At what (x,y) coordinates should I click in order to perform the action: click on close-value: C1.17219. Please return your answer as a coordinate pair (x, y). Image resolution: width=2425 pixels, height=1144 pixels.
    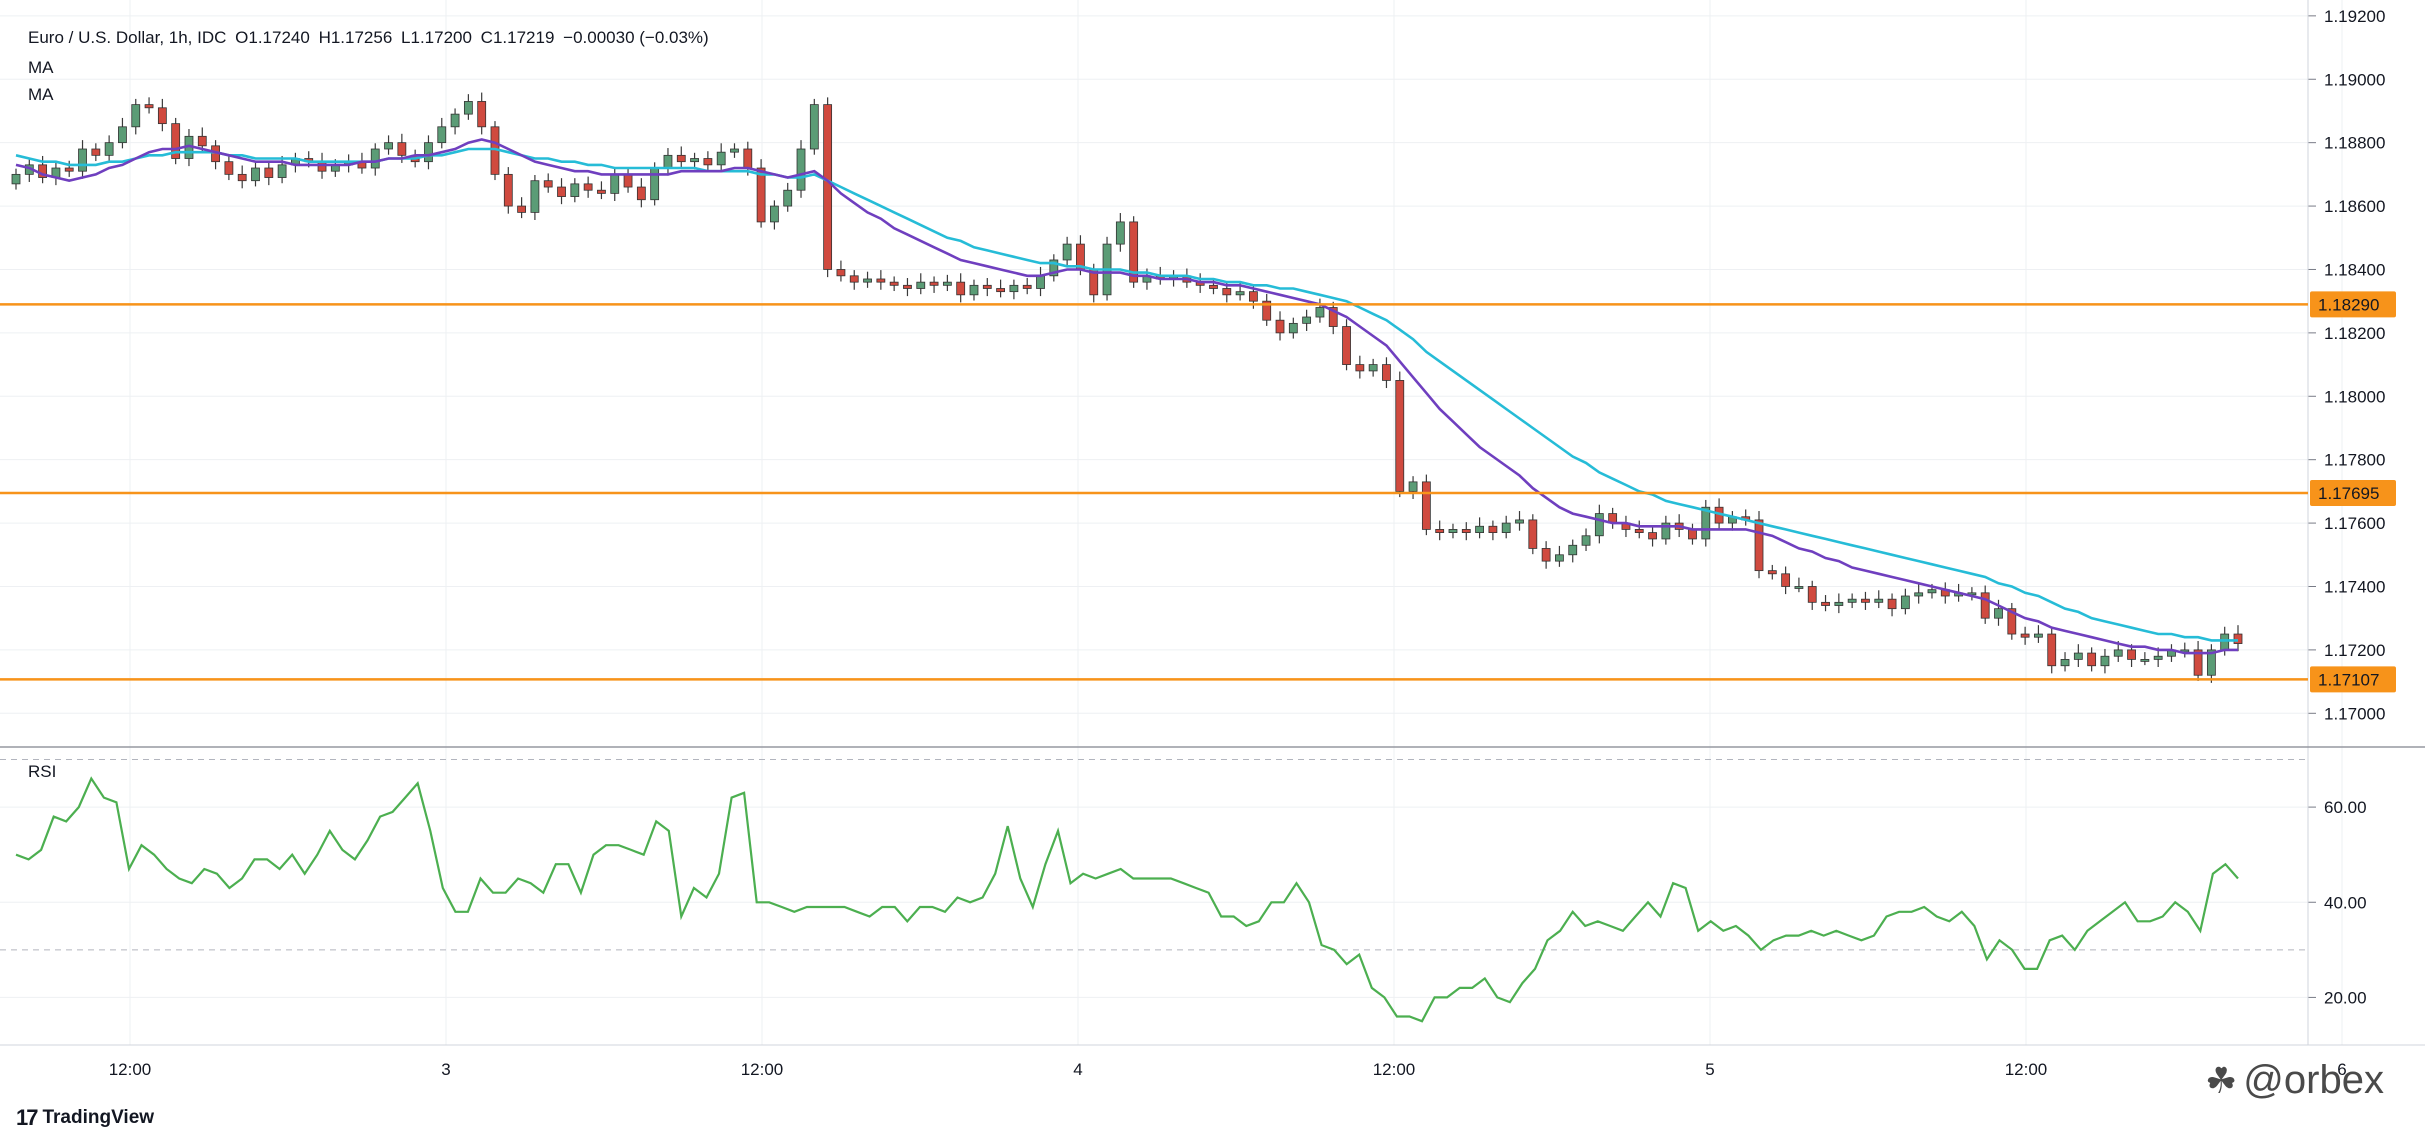
    Looking at the image, I should click on (517, 37).